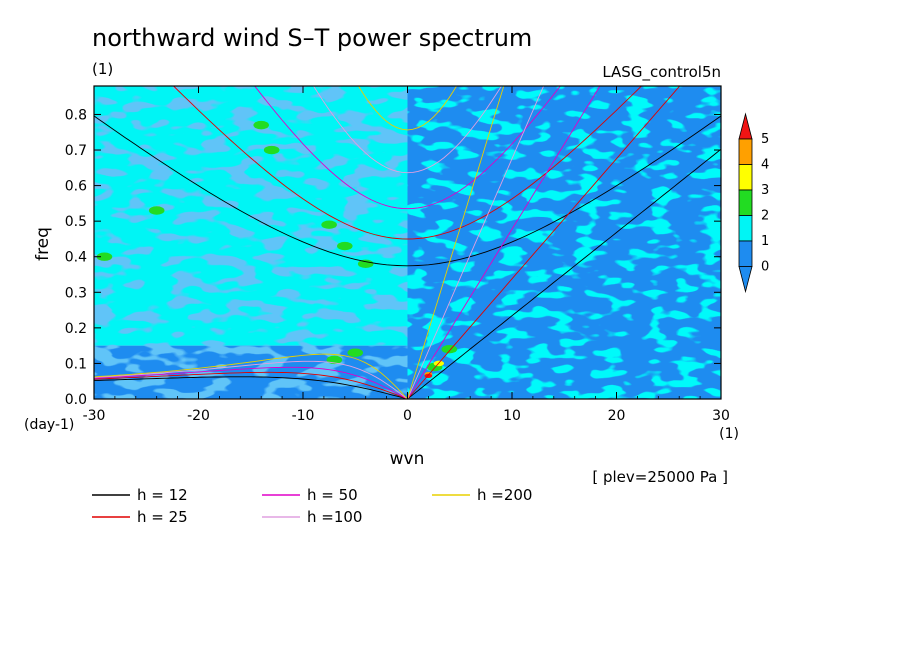 This screenshot has width=904, height=654. I want to click on colorbar-label-1: 1, so click(765, 241).